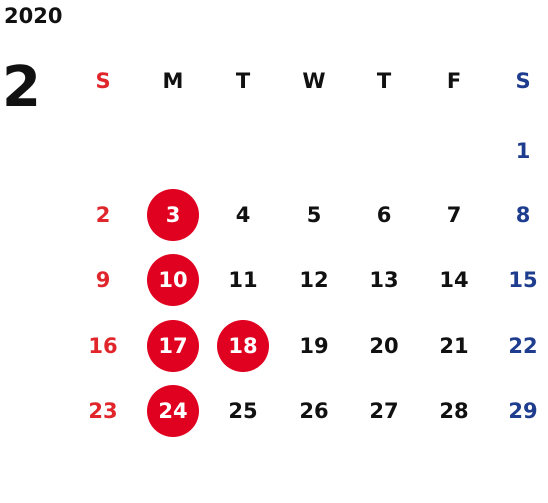 The width and height of the screenshot is (548, 503). I want to click on day-number: 23, so click(103, 411).